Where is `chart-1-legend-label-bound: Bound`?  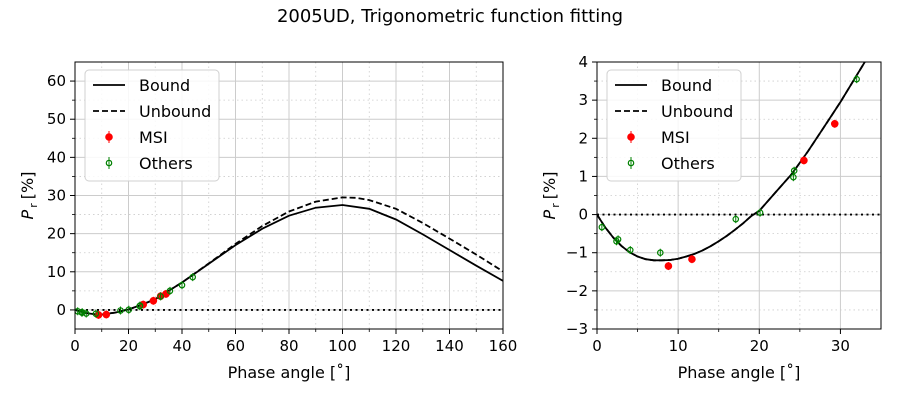
chart-1-legend-label-bound: Bound is located at coordinates (686, 85).